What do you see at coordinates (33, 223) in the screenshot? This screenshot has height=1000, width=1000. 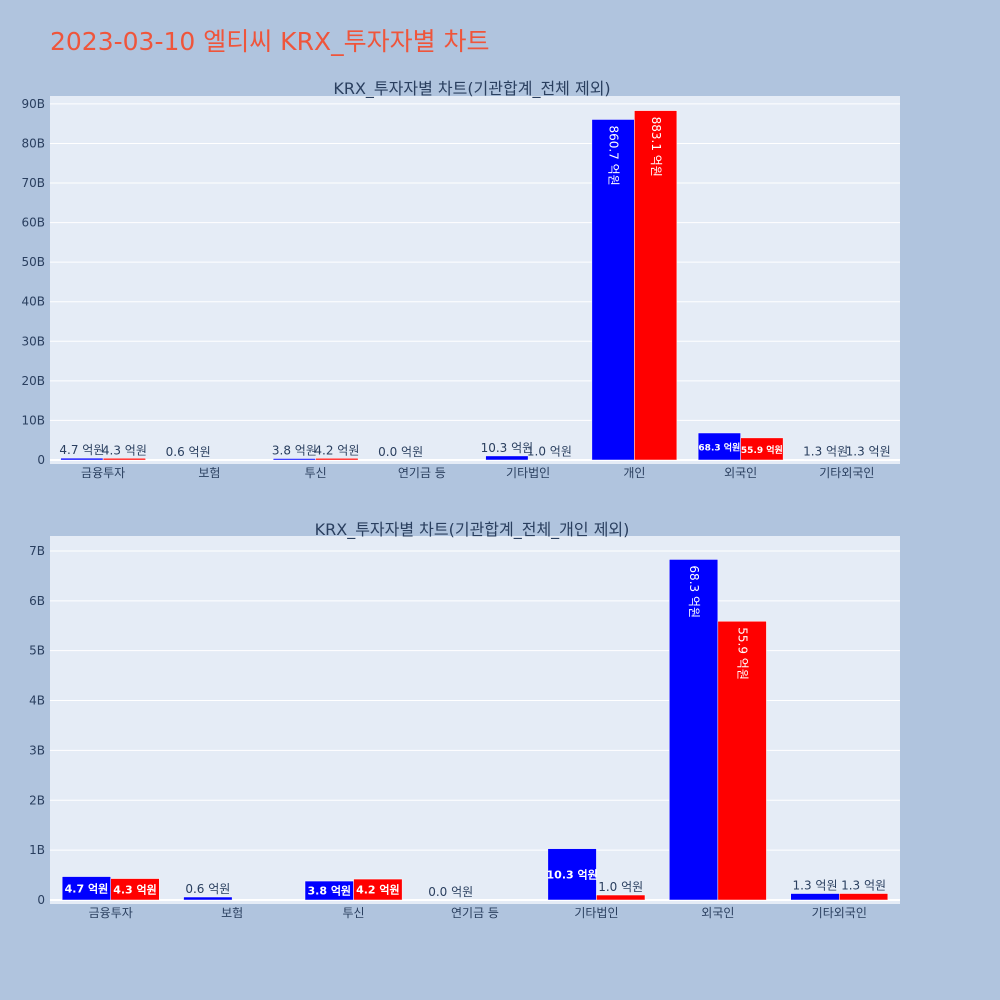 I see `y-tick-label: 60B` at bounding box center [33, 223].